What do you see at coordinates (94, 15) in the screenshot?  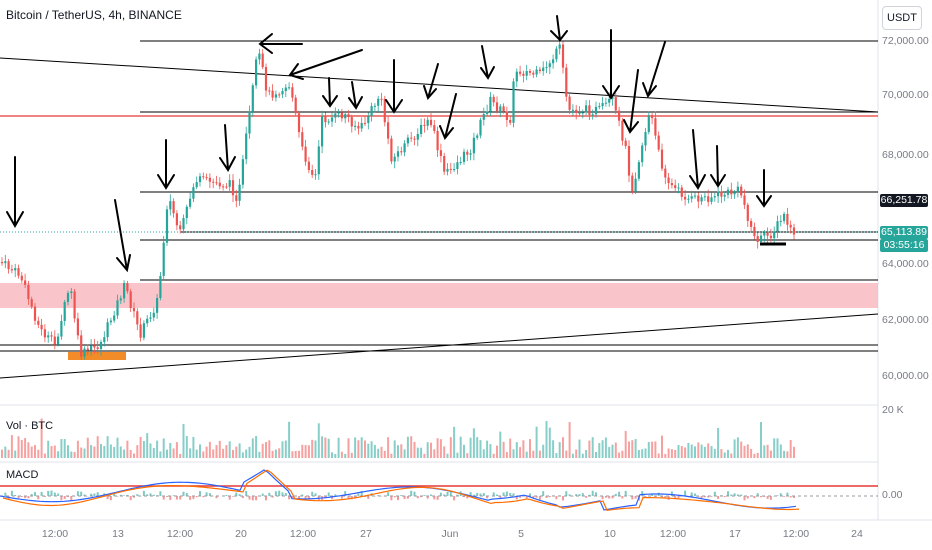 I see `symbol-title: Bitcoin / TetherUS, 4h, BINANCE` at bounding box center [94, 15].